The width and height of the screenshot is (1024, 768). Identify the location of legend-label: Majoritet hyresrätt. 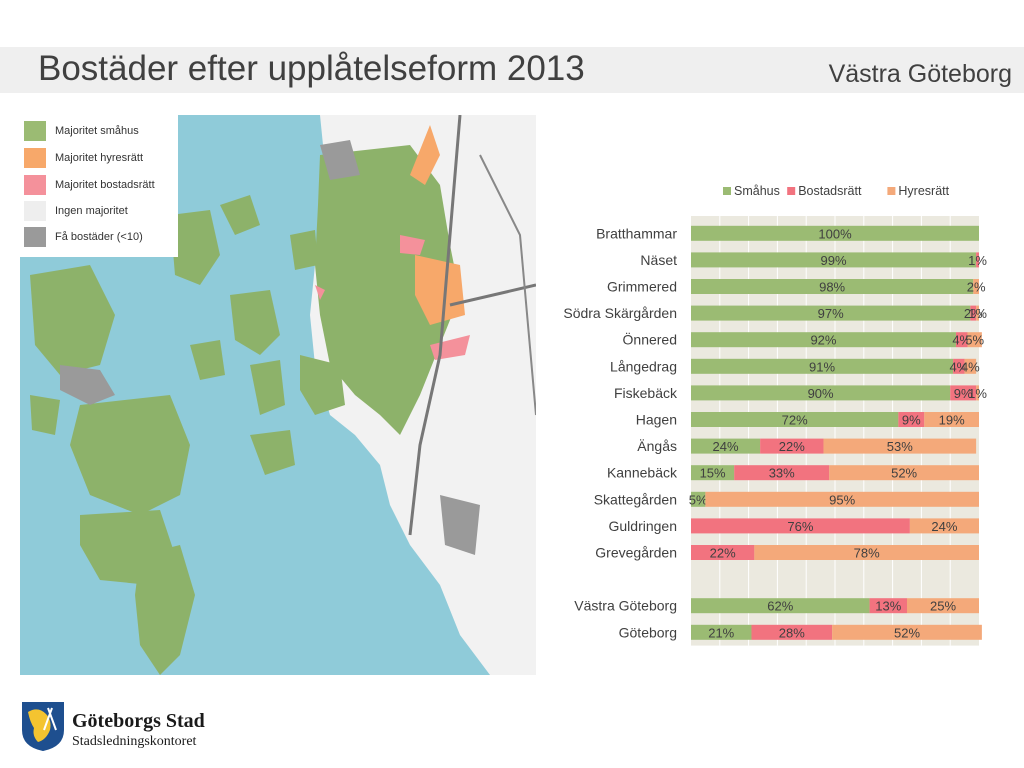
(99, 158).